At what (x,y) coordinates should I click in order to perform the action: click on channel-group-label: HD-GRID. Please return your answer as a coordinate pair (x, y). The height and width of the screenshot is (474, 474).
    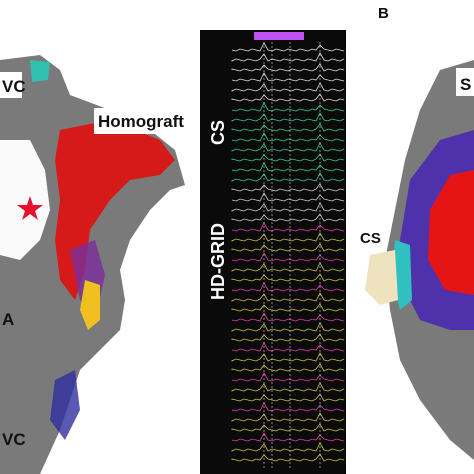
    Looking at the image, I should click on (218, 261).